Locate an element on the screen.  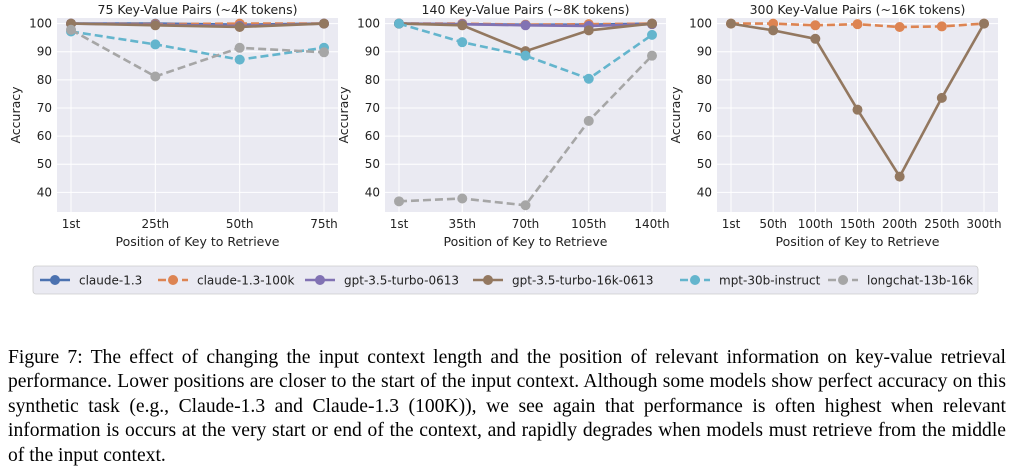
x-tick-label: 140th is located at coordinates (651, 224).